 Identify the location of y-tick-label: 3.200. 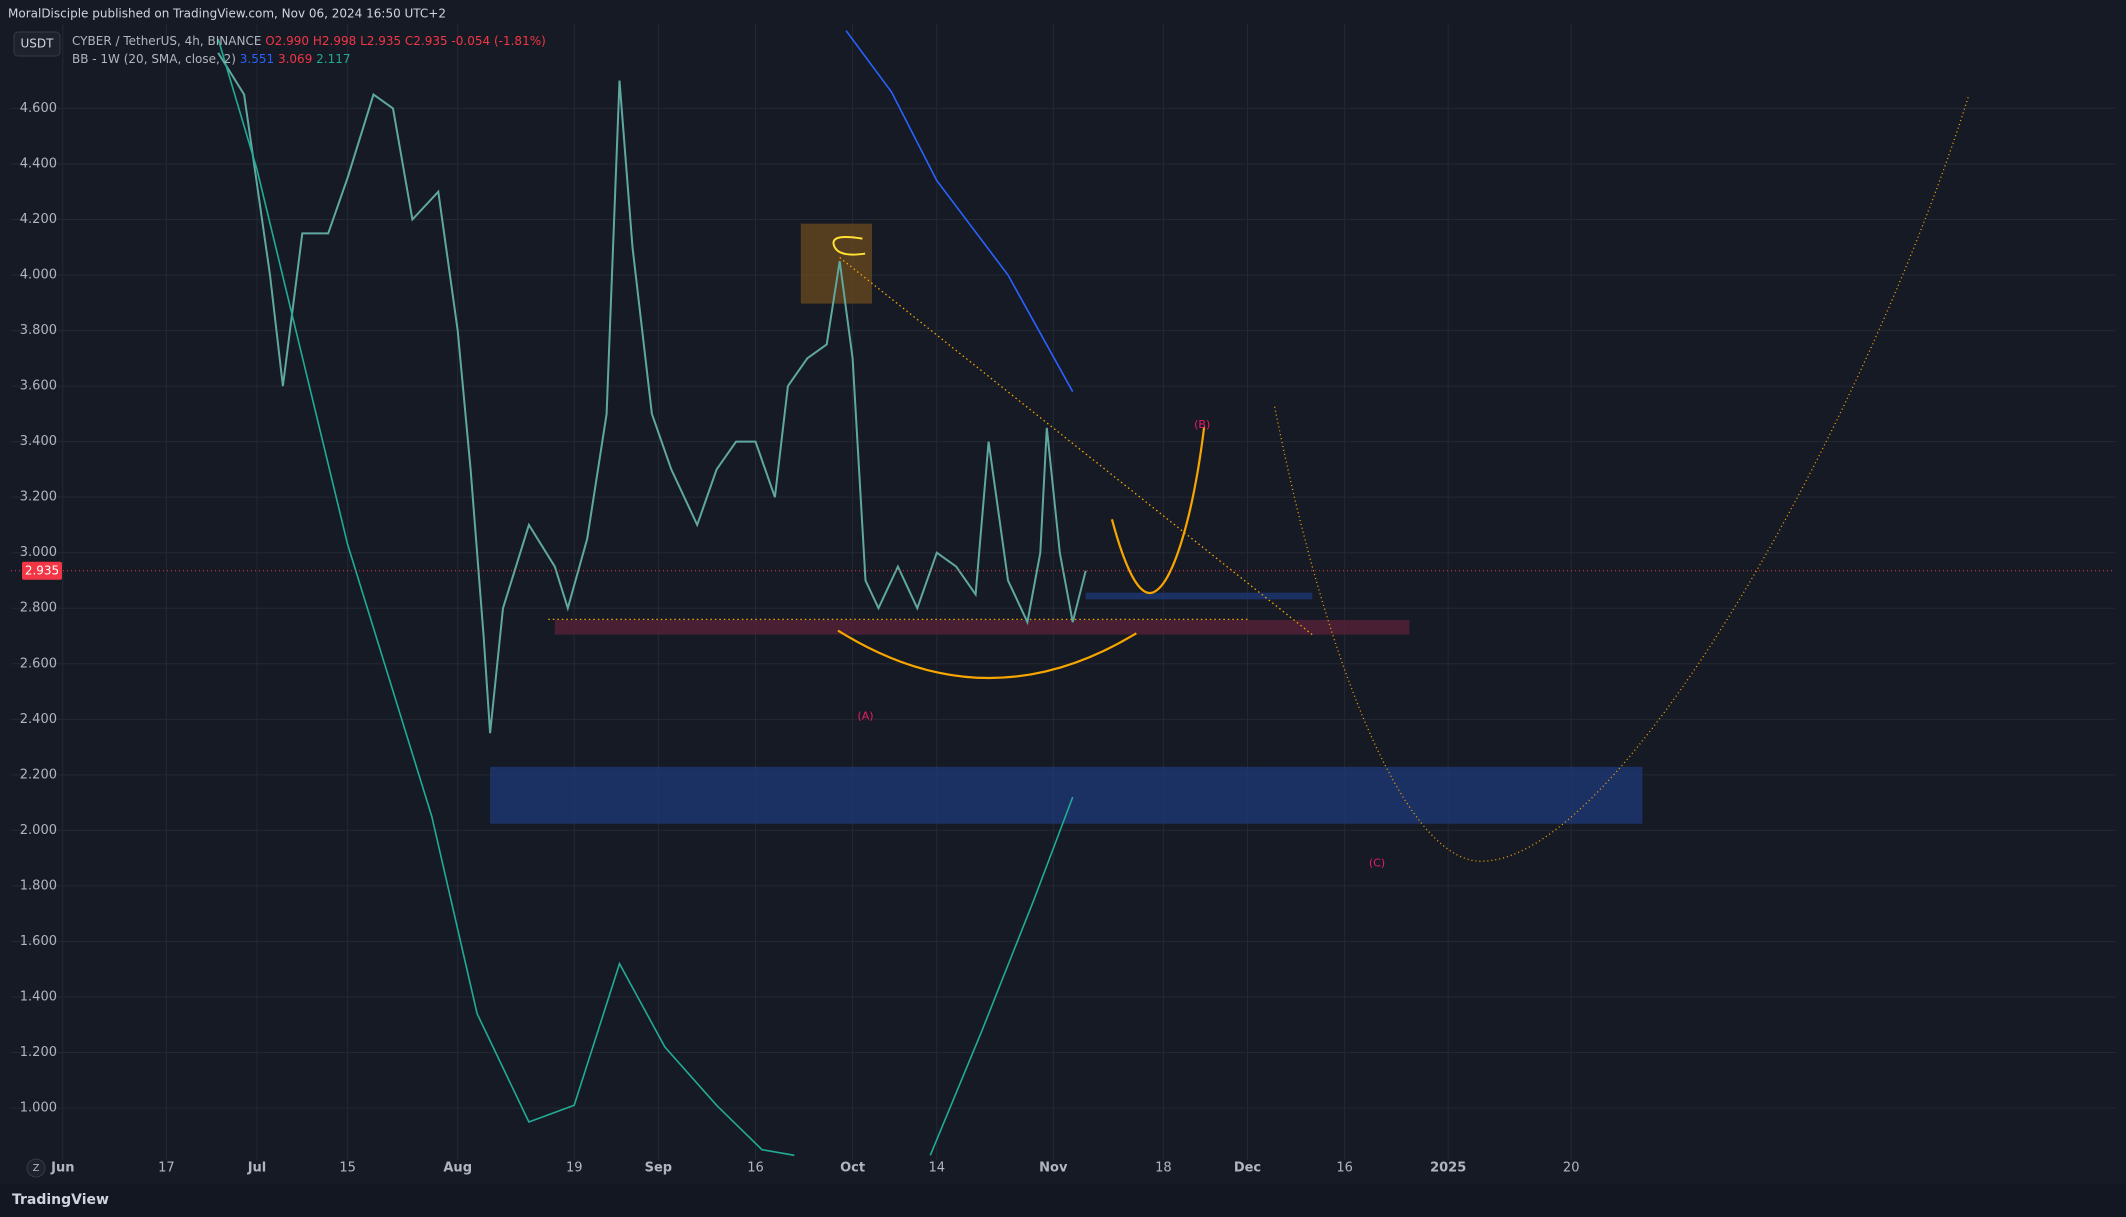
(38, 497).